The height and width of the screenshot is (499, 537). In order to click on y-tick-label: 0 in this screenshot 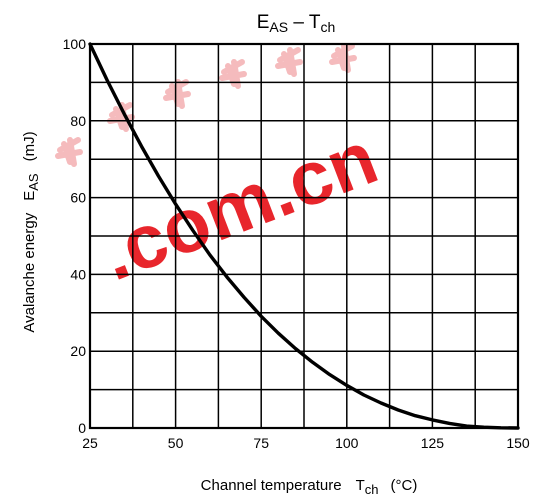, I will do `click(82, 428)`.